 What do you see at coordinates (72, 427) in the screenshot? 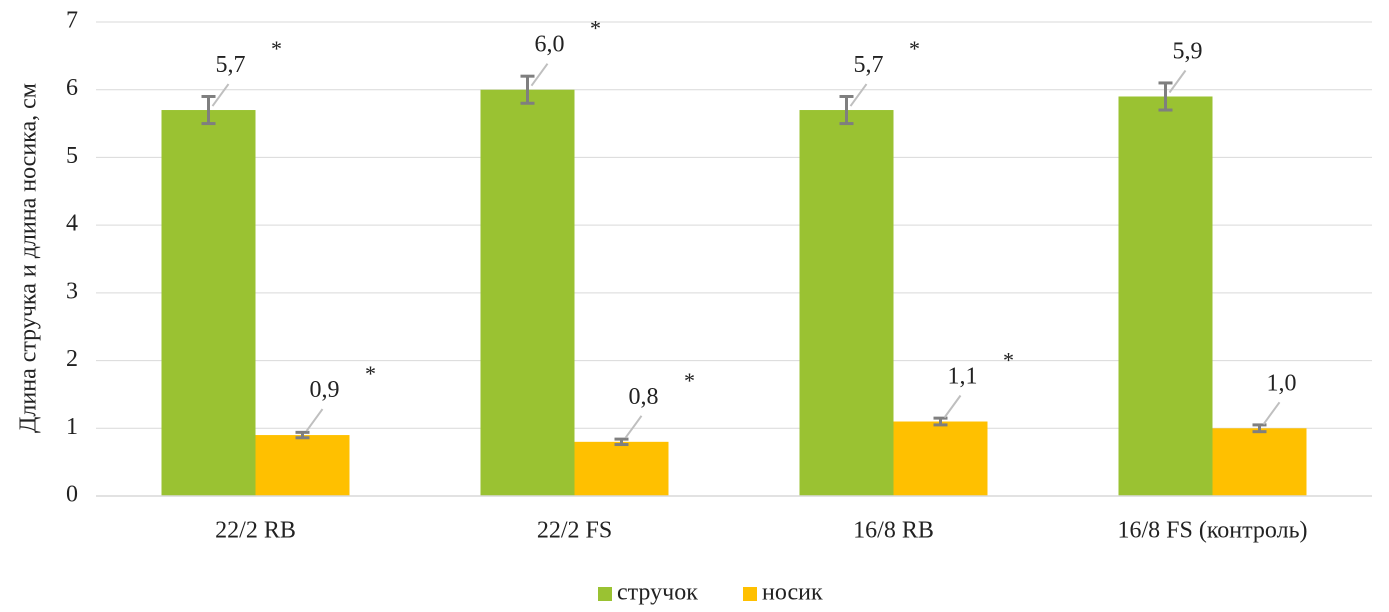
I see `y-tick-label: 1` at bounding box center [72, 427].